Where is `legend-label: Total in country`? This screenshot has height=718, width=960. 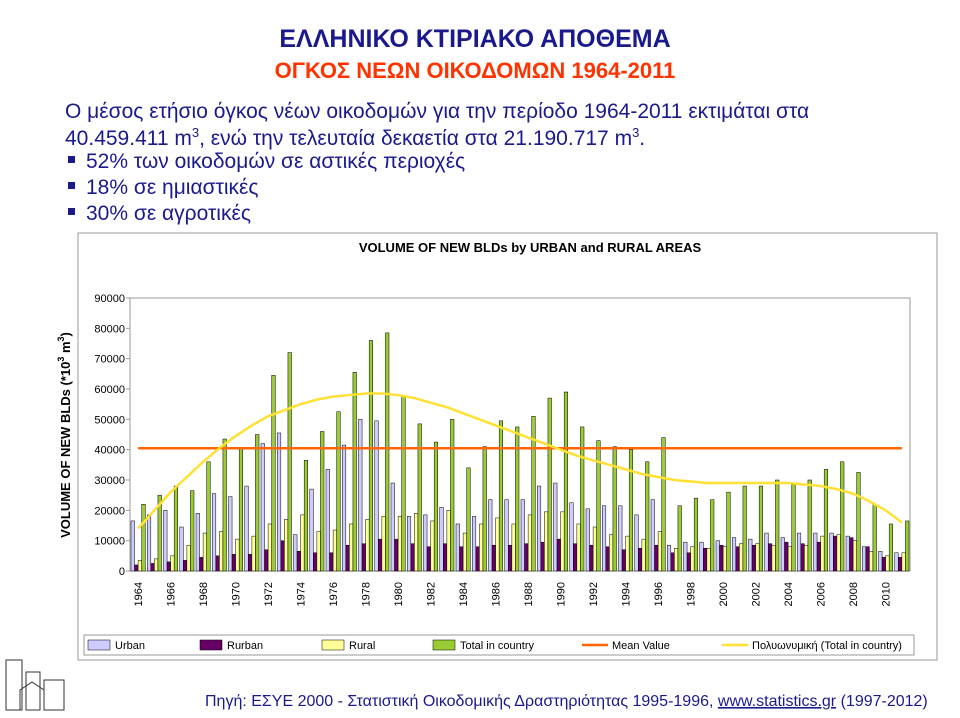 legend-label: Total in country is located at coordinates (497, 646).